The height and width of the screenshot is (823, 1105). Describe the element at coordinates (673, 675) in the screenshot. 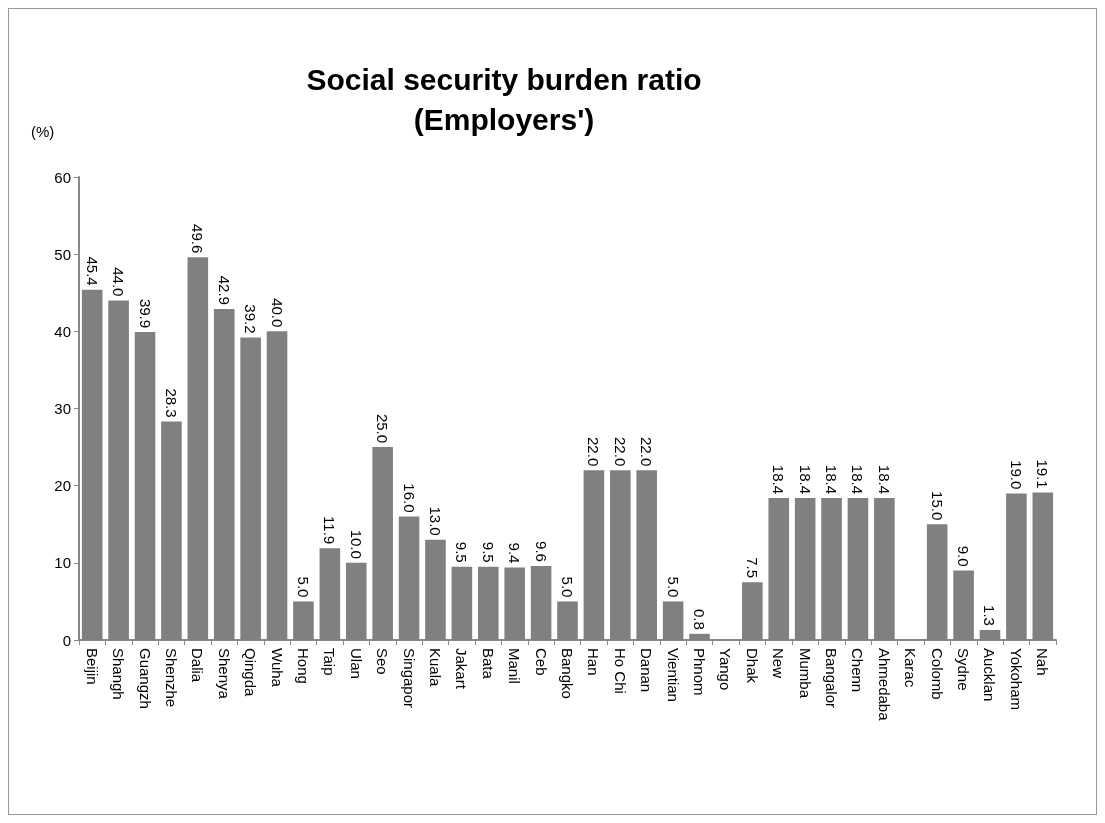

I see `x-tick-label: Vientian` at that location.